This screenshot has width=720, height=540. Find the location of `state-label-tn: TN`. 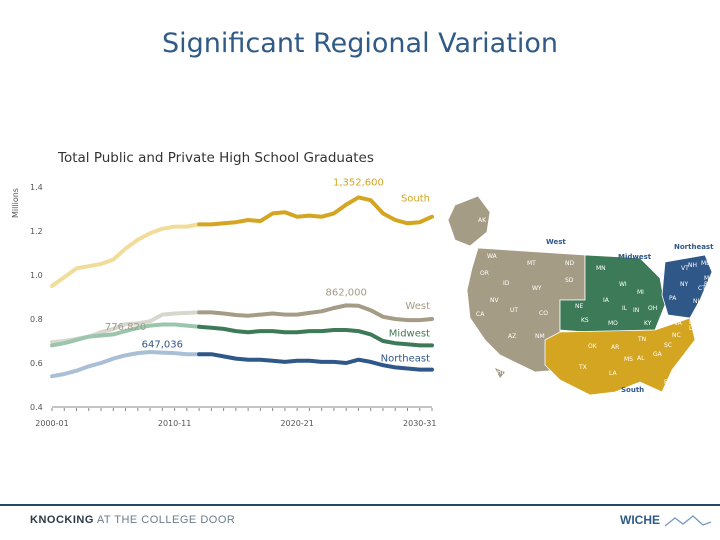

state-label-tn: TN is located at coordinates (641, 339).